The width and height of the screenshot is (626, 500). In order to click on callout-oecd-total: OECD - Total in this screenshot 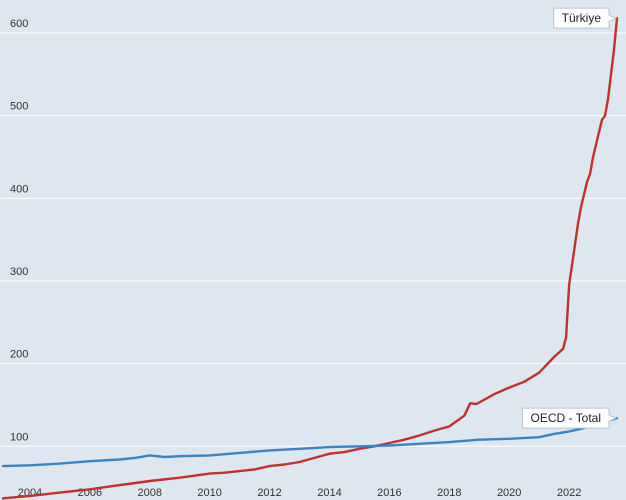, I will do `click(570, 418)`.